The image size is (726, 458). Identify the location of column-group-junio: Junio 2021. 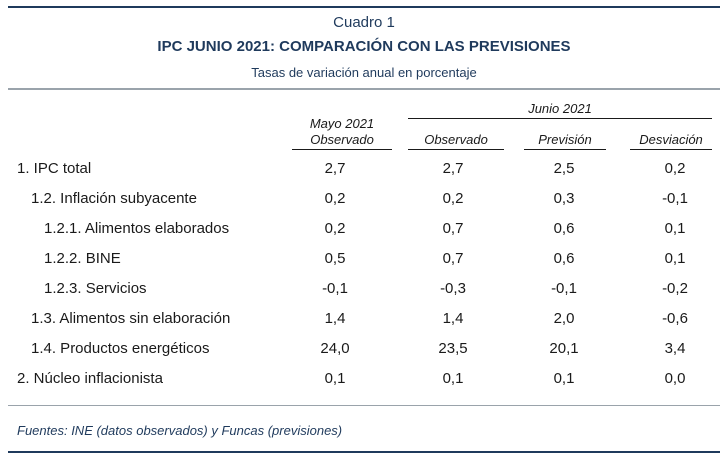
(560, 110).